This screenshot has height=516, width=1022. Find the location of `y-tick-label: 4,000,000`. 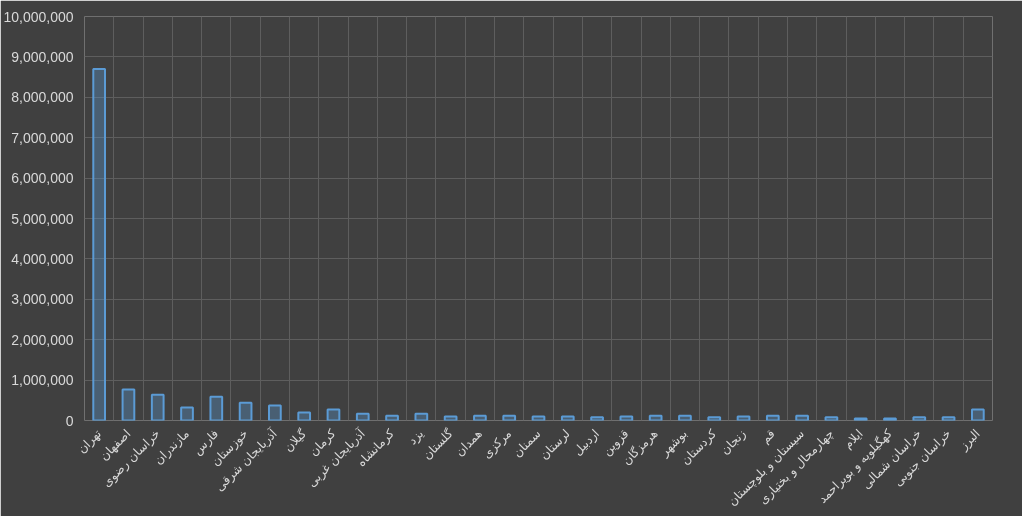

y-tick-label: 4,000,000 is located at coordinates (42, 258).